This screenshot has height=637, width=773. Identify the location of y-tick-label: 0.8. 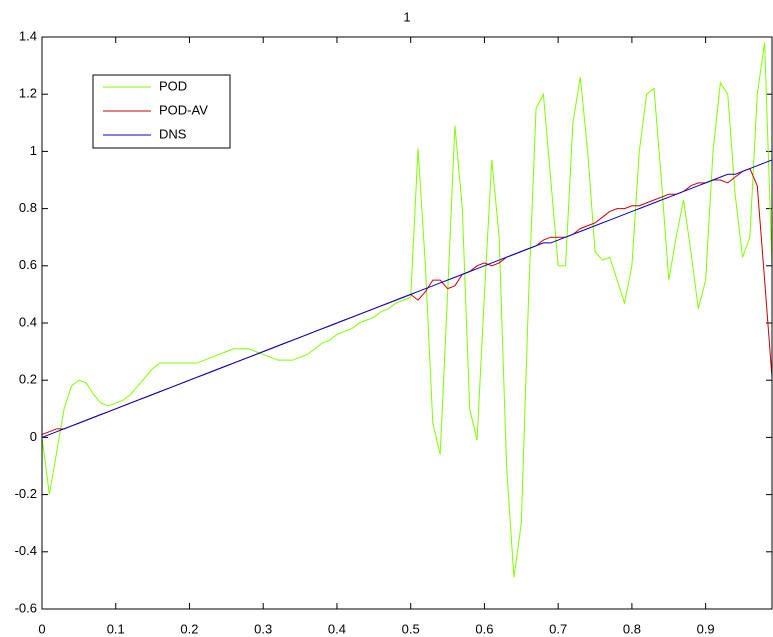
(28, 207).